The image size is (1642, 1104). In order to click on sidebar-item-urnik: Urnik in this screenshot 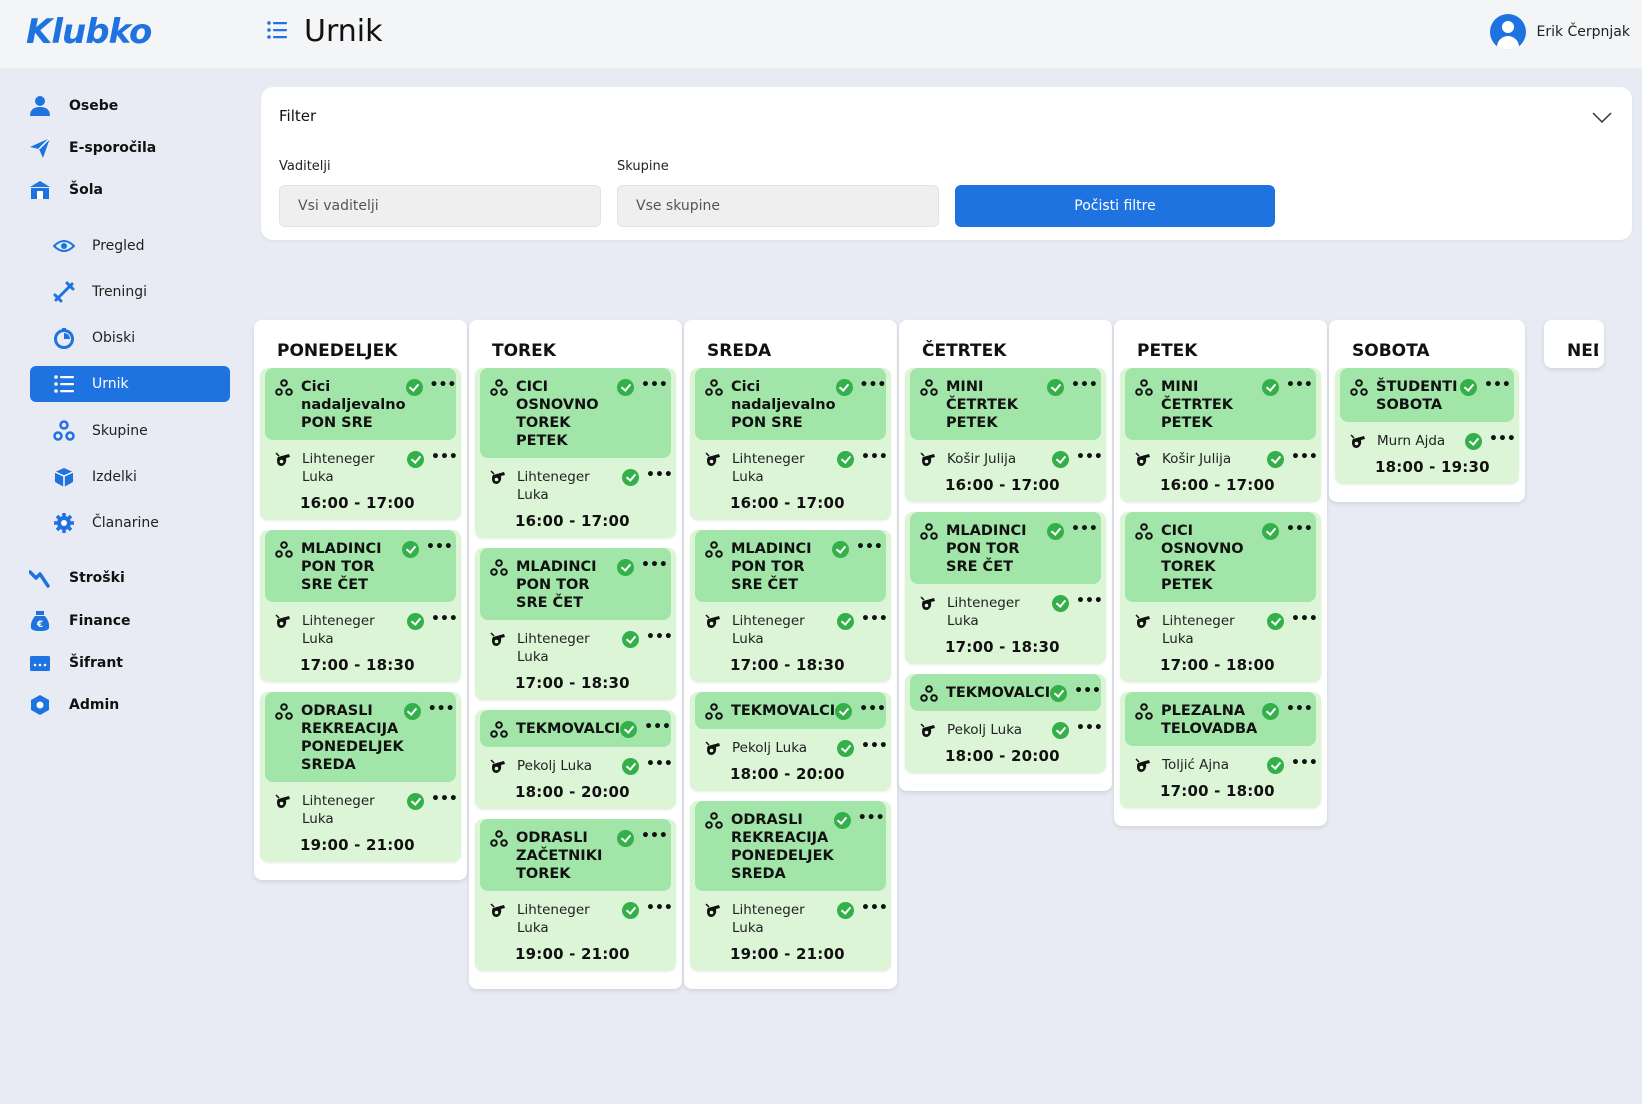, I will do `click(130, 384)`.